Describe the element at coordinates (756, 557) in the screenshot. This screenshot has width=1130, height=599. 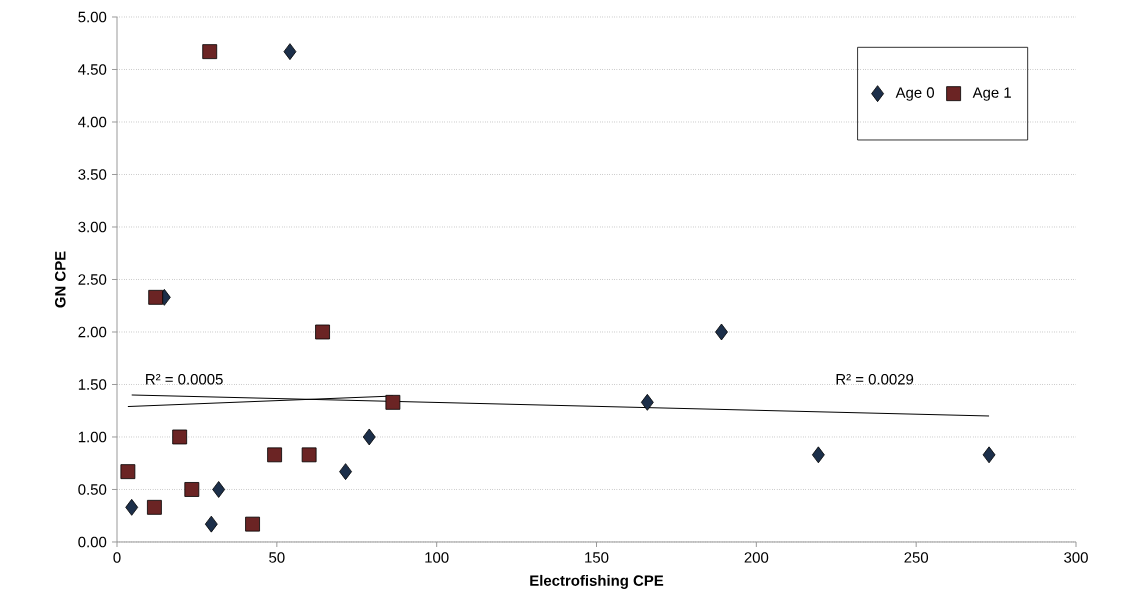
I see `x-tick-label: 200` at that location.